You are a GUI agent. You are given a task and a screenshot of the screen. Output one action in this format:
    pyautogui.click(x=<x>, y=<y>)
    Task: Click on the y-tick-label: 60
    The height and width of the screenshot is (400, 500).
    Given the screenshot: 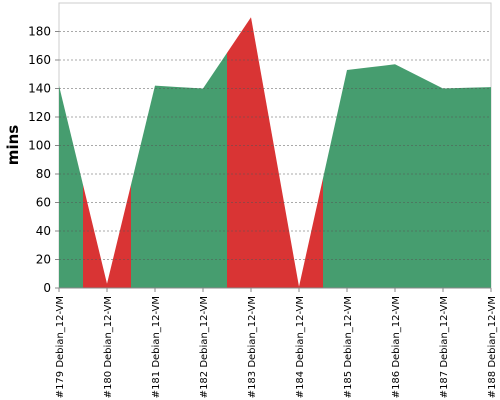 What is the action you would take?
    pyautogui.click(x=43, y=203)
    